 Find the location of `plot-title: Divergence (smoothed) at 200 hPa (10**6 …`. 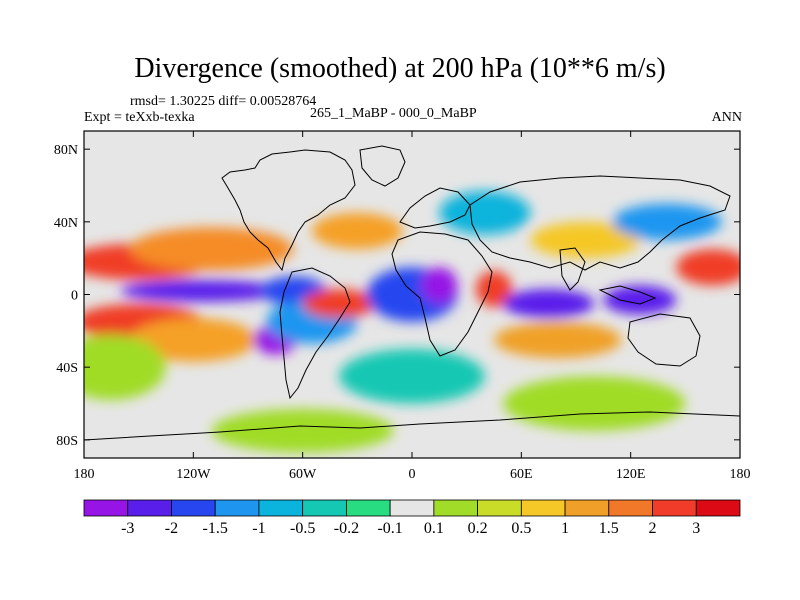

plot-title: Divergence (smoothed) at 200 hPa (10**6 … is located at coordinates (400, 68).